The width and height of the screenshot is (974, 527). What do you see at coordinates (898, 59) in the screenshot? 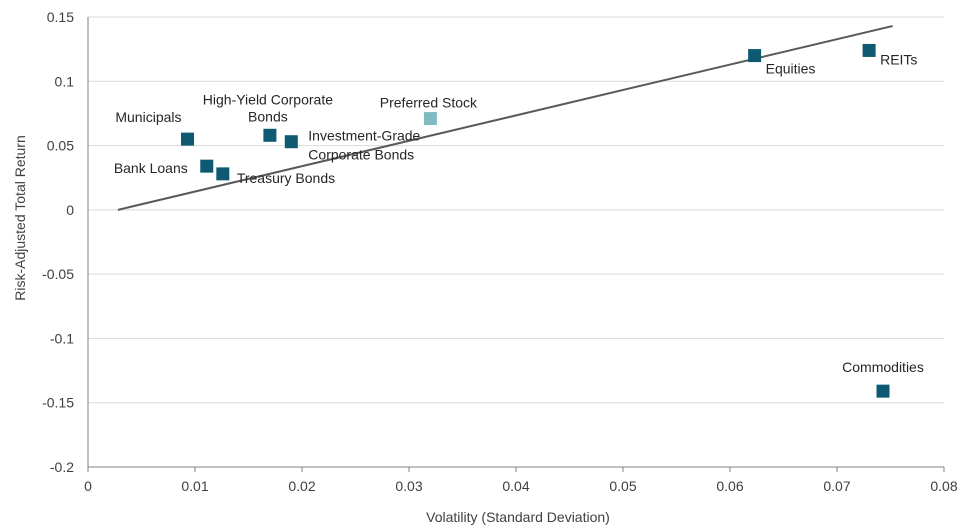
I see `data-label: REITs` at bounding box center [898, 59].